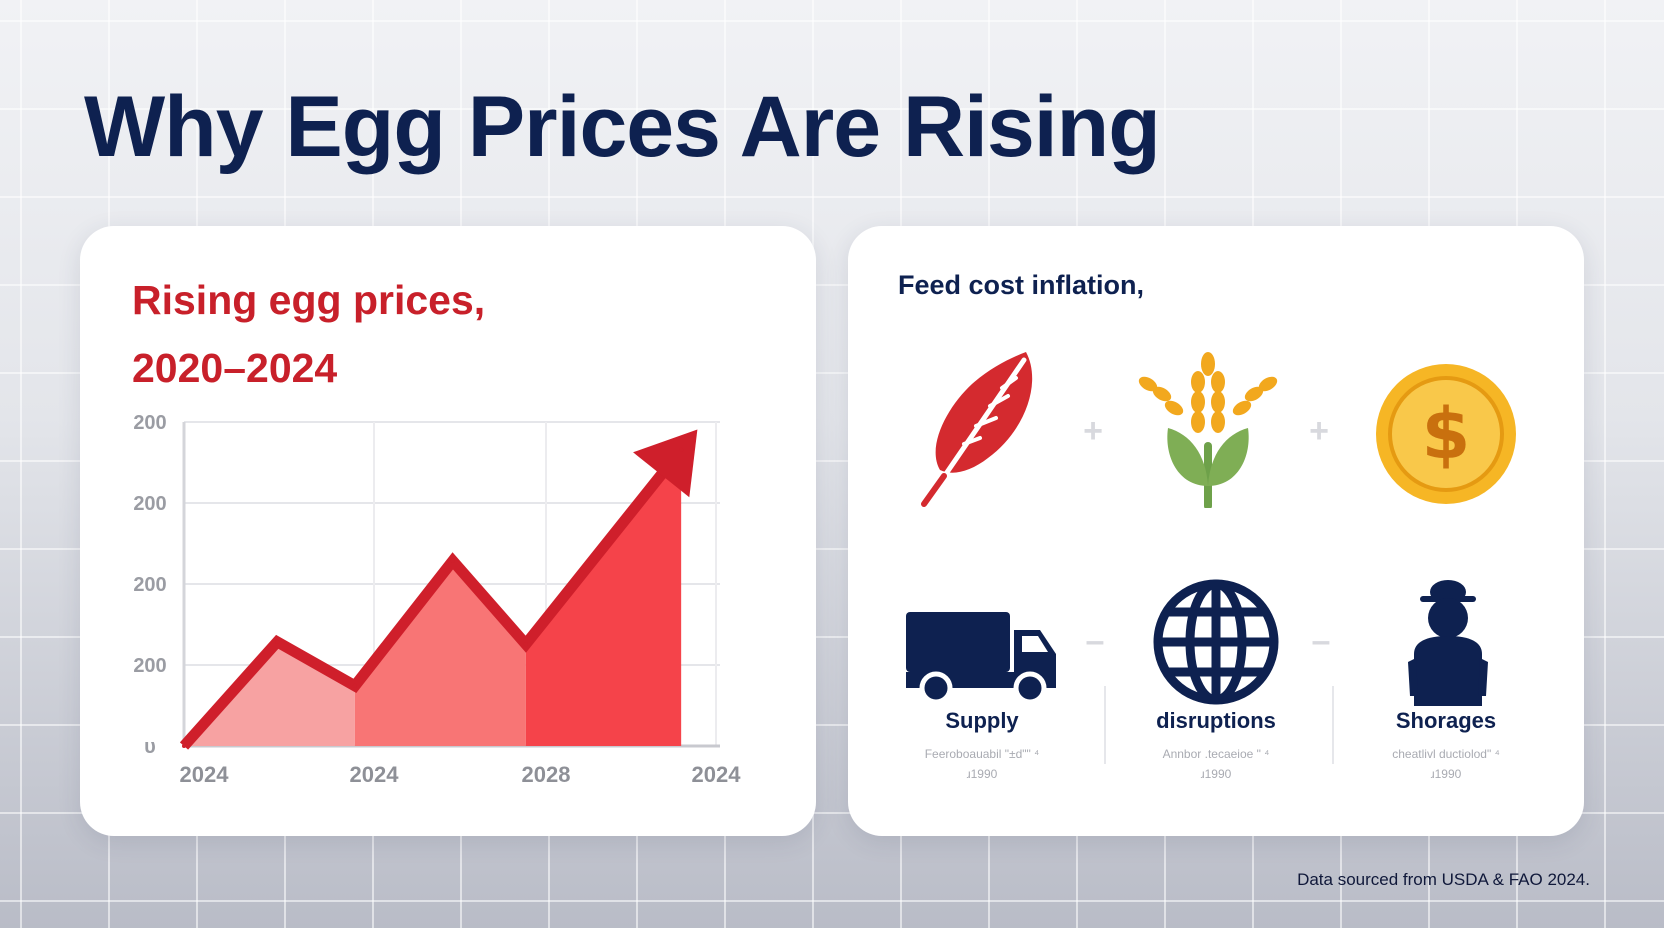  What do you see at coordinates (440, 653) in the screenshot?
I see `area-segment-mid` at bounding box center [440, 653].